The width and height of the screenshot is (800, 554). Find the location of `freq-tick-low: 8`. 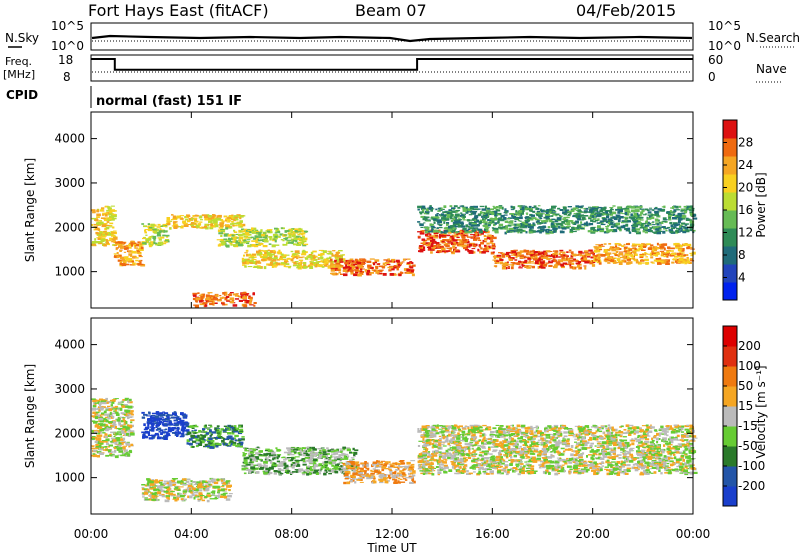

freq-tick-low: 8 is located at coordinates (67, 77).